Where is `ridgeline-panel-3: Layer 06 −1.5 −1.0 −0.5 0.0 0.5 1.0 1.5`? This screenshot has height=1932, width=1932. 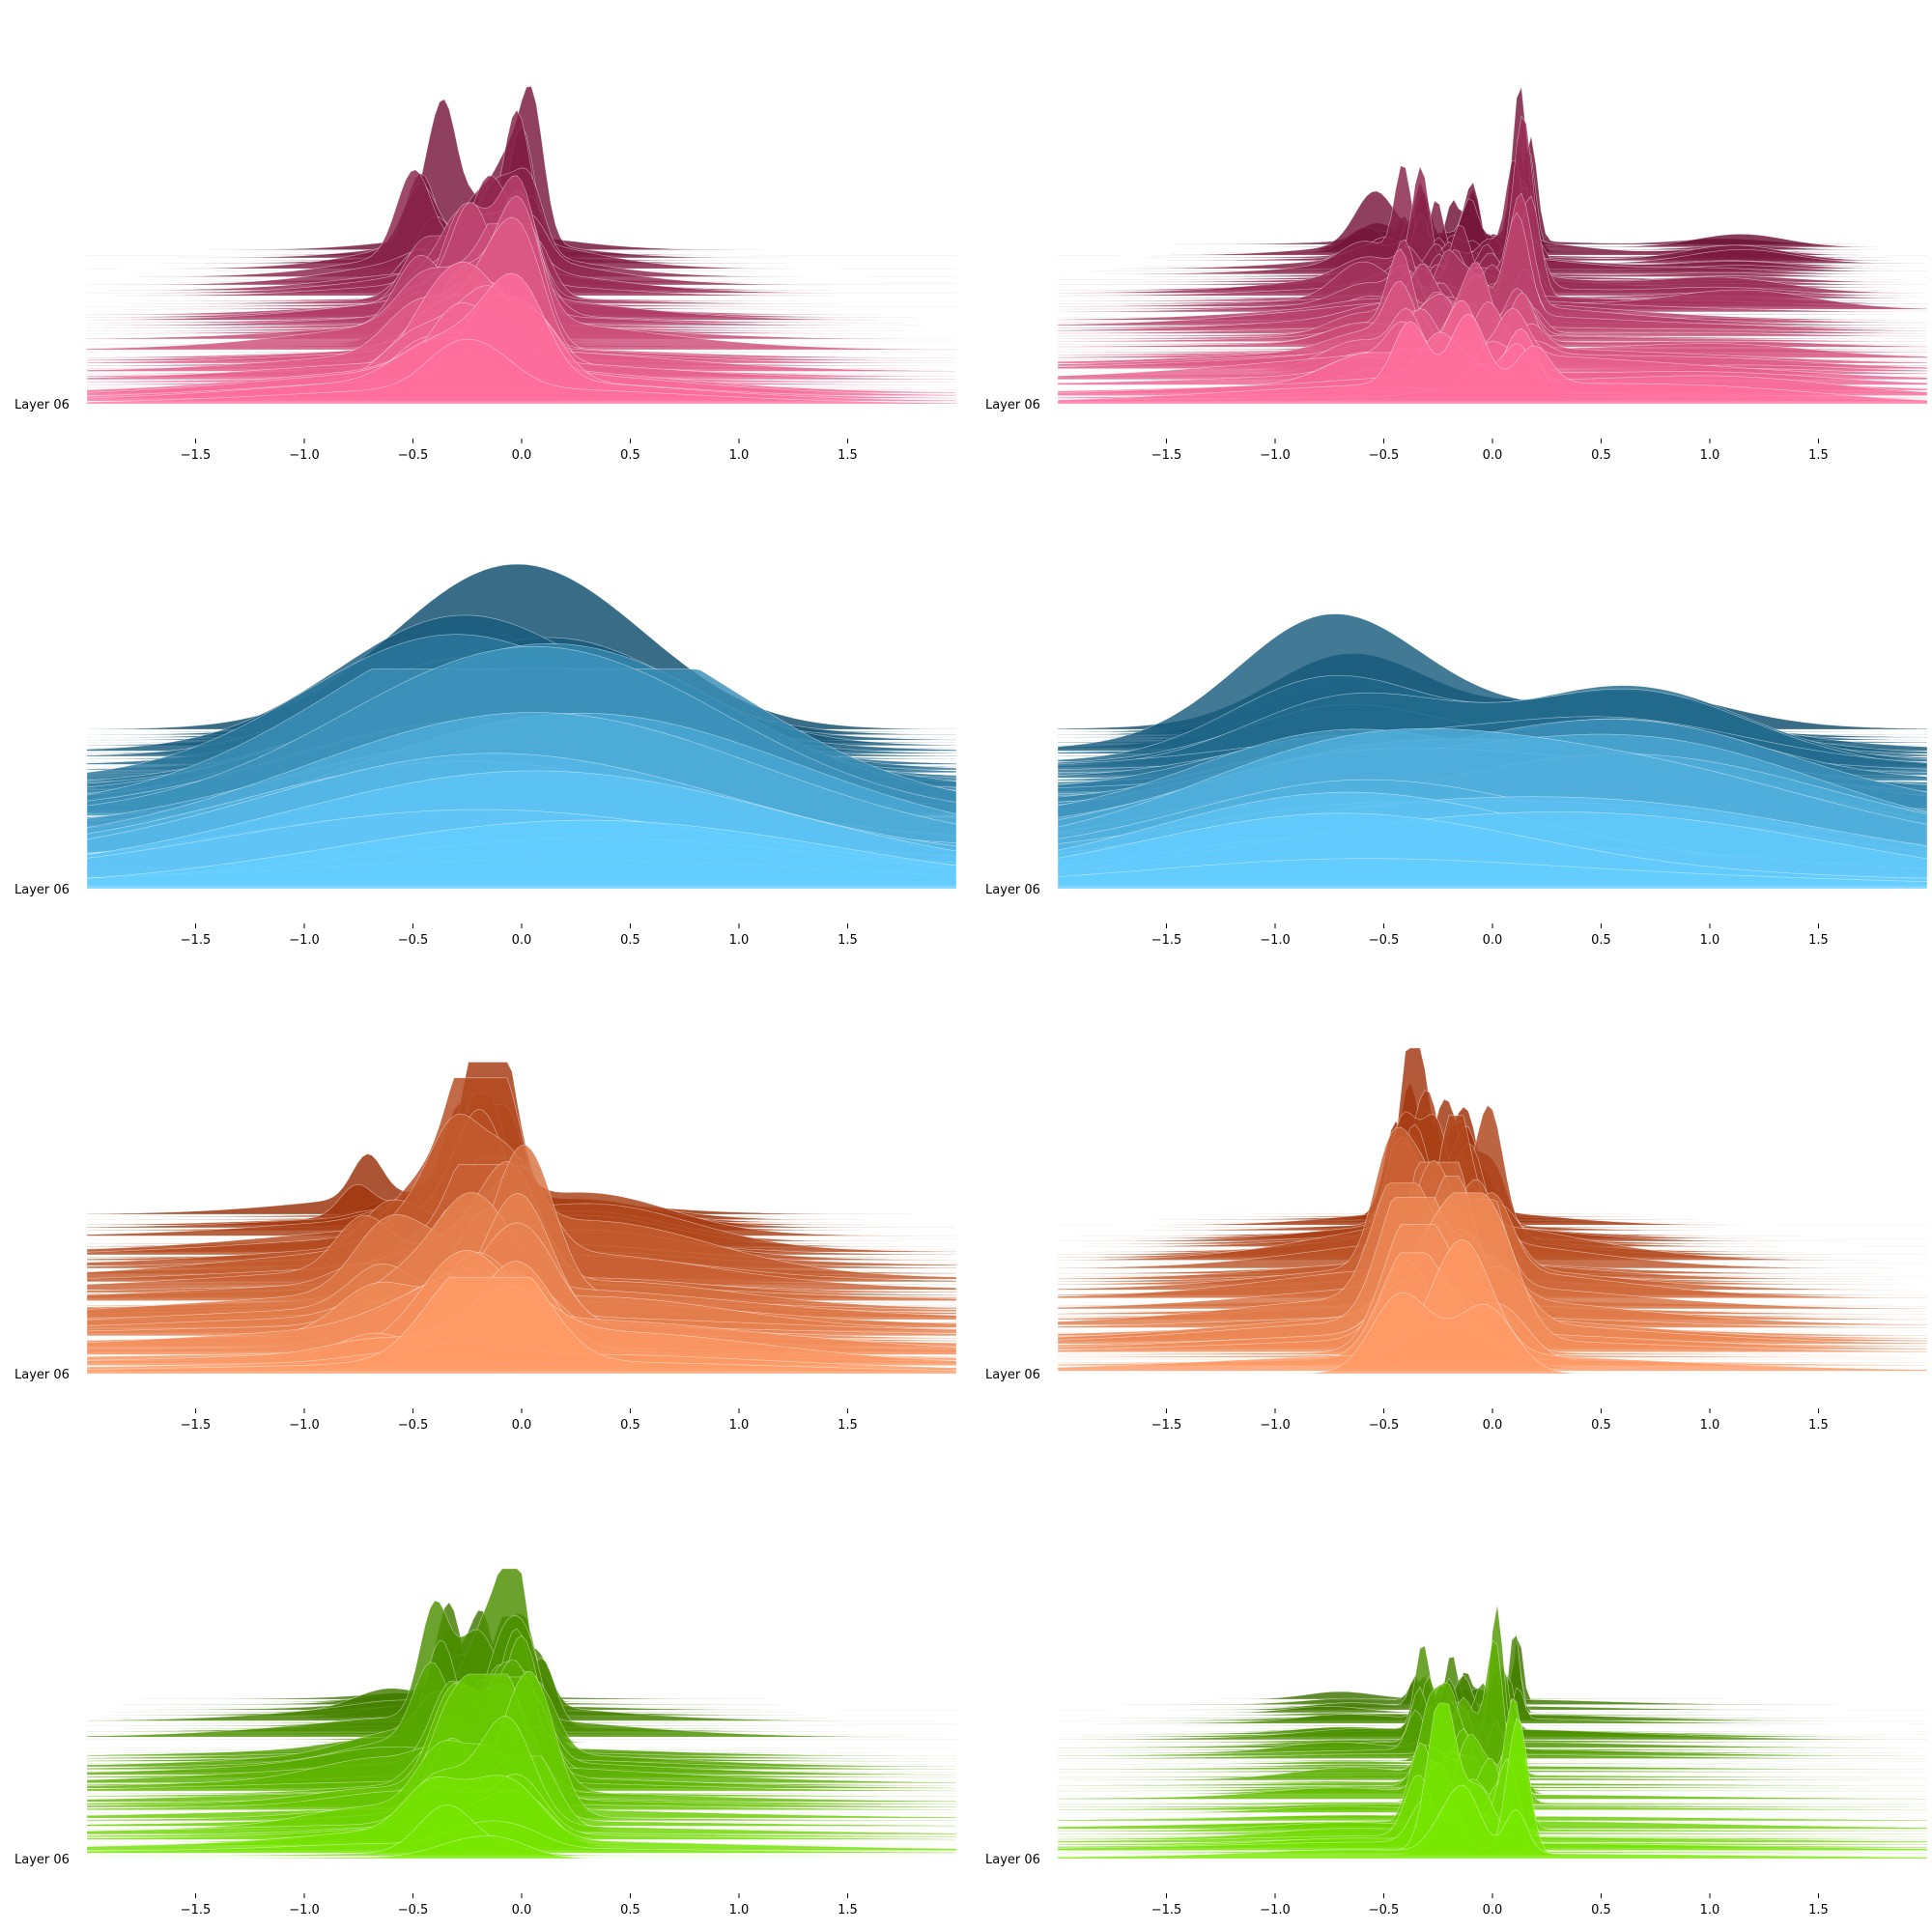 ridgeline-panel-3: Layer 06 −1.5 −1.0 −0.5 0.0 0.5 1.0 1.5 is located at coordinates (485, 755).